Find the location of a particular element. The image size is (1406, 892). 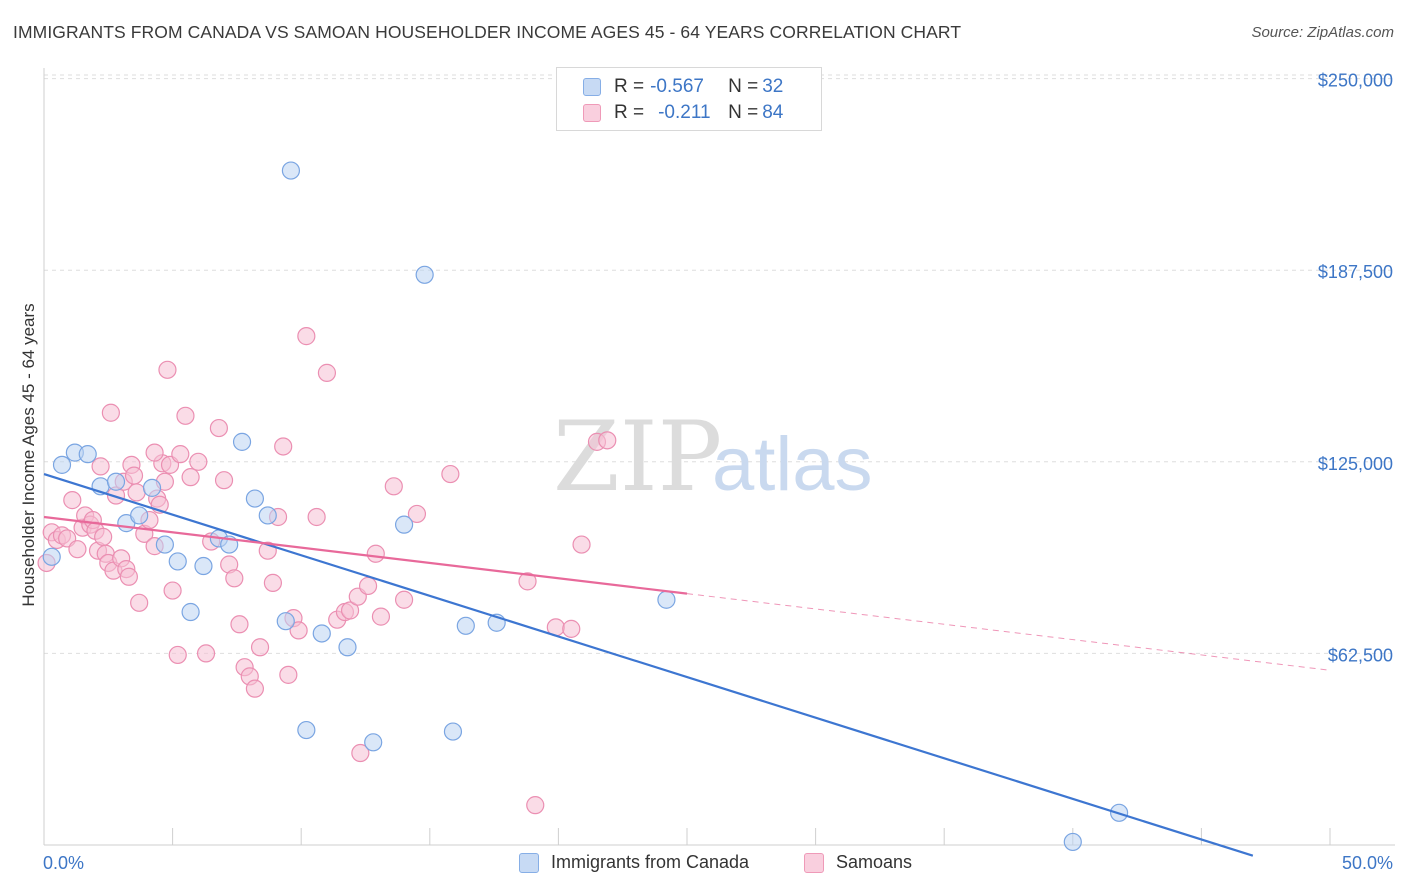

x-tick-label: 0.0% is located at coordinates (63, 863).